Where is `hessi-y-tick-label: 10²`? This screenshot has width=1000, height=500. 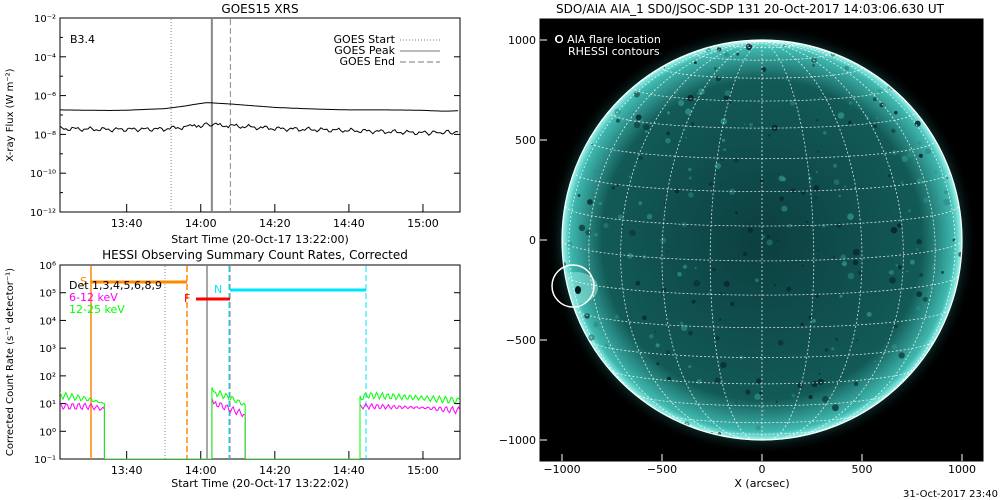 hessi-y-tick-label: 10² is located at coordinates (47, 377).